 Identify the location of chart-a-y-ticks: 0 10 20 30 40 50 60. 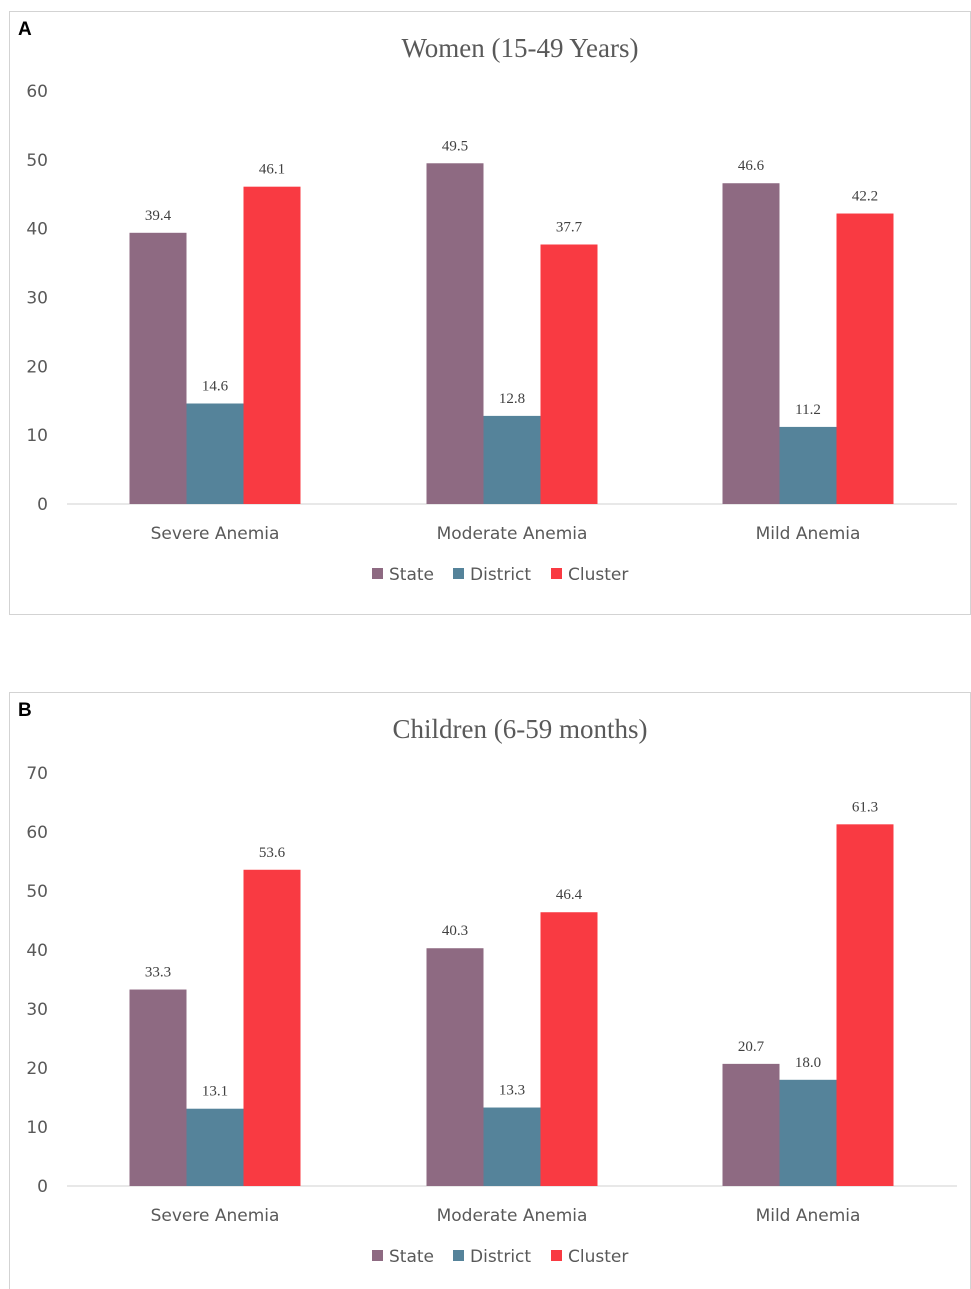
(37, 298).